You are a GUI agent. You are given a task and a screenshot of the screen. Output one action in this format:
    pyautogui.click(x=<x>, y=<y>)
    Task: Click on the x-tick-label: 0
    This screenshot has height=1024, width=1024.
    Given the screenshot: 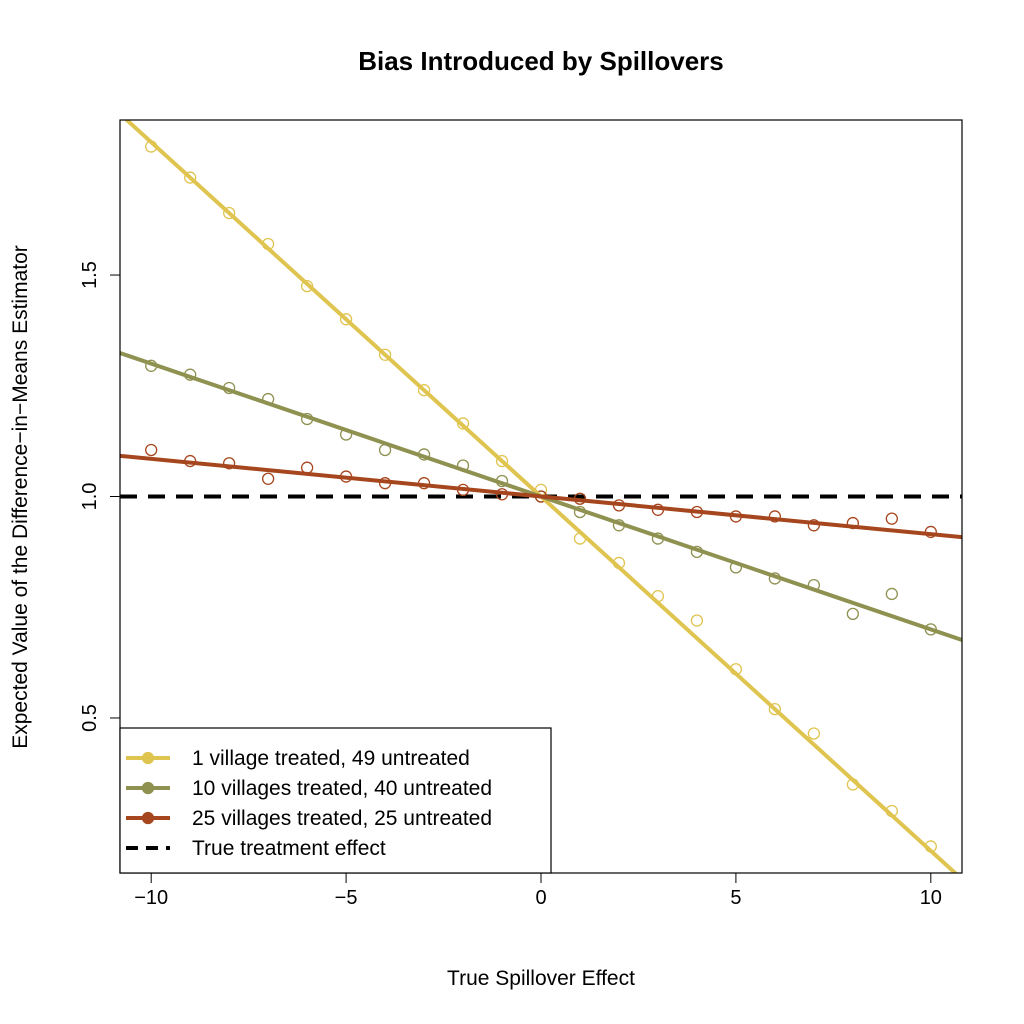 What is the action you would take?
    pyautogui.click(x=540, y=898)
    